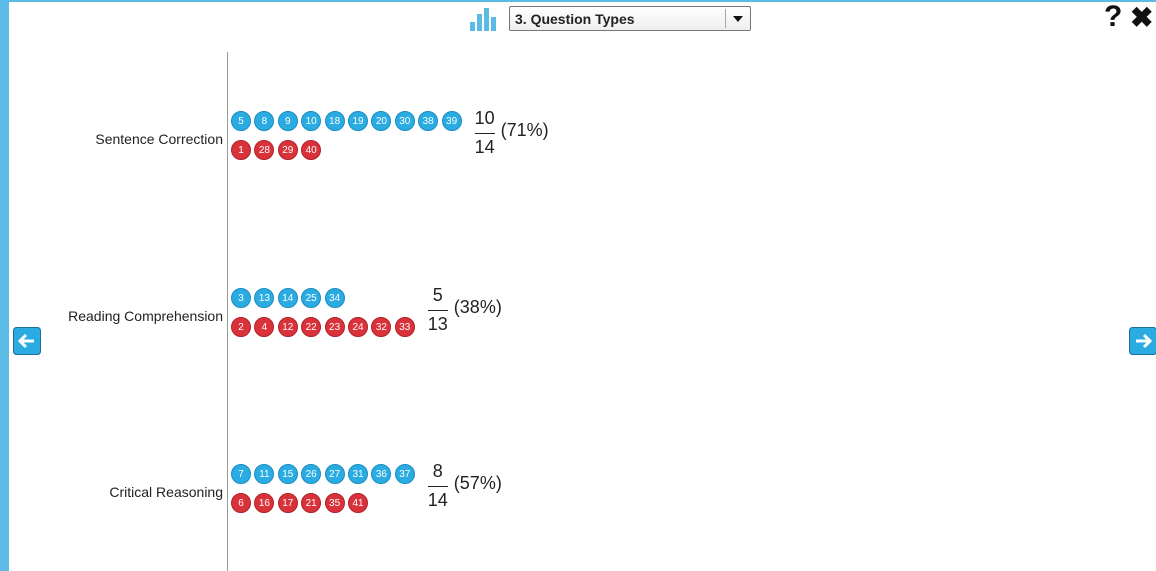 Image resolution: width=1156 pixels, height=571 pixels. I want to click on incorrect-question: 24, so click(358, 326).